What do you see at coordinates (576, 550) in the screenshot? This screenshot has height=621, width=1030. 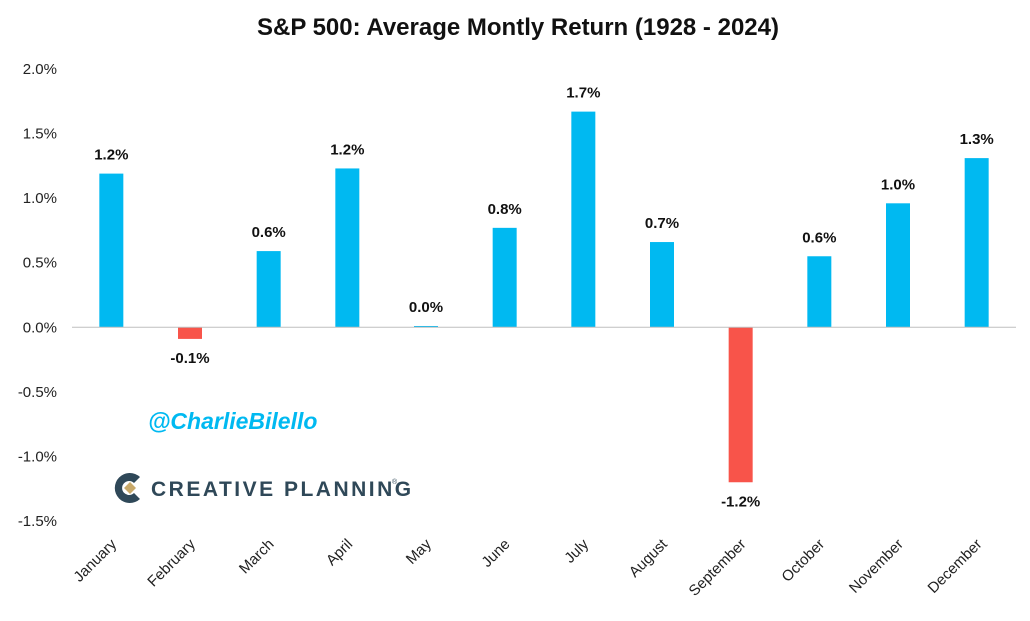 I see `x-tick-label-july: July` at bounding box center [576, 550].